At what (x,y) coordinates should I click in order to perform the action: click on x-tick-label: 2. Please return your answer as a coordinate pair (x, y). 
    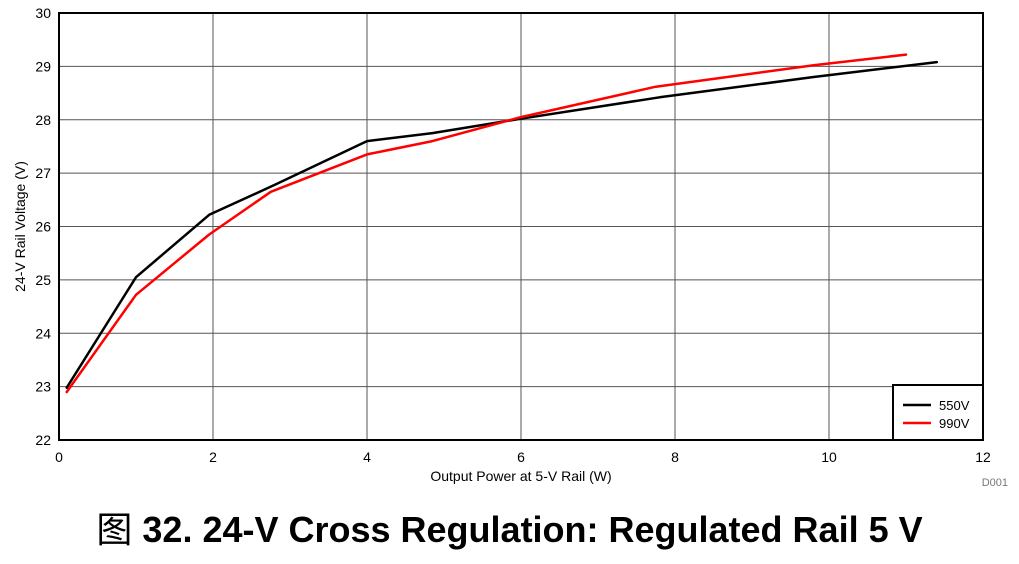
    Looking at the image, I should click on (213, 457).